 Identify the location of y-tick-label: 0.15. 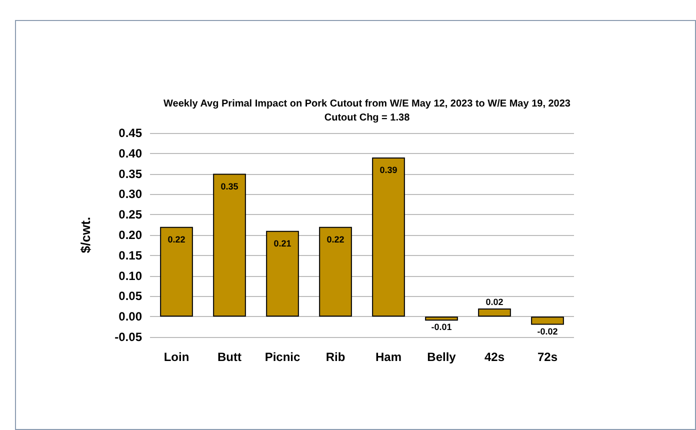
(130, 255).